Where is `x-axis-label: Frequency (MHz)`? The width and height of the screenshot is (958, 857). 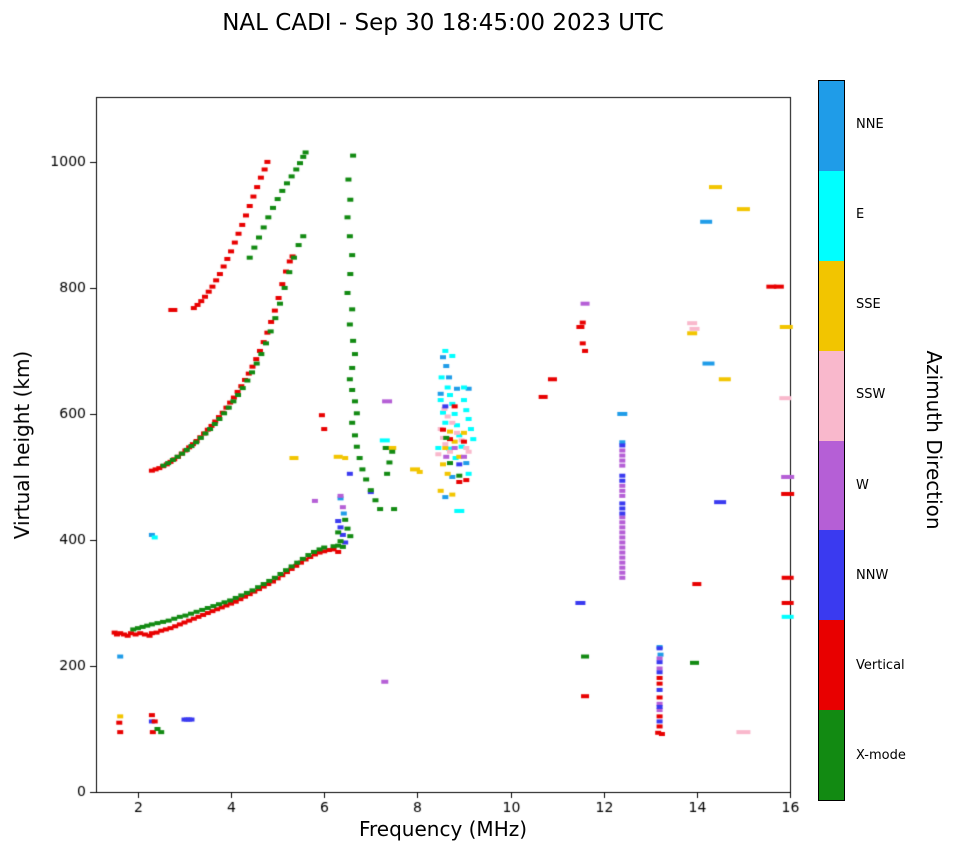
x-axis-label: Frequency (MHz) is located at coordinates (443, 829).